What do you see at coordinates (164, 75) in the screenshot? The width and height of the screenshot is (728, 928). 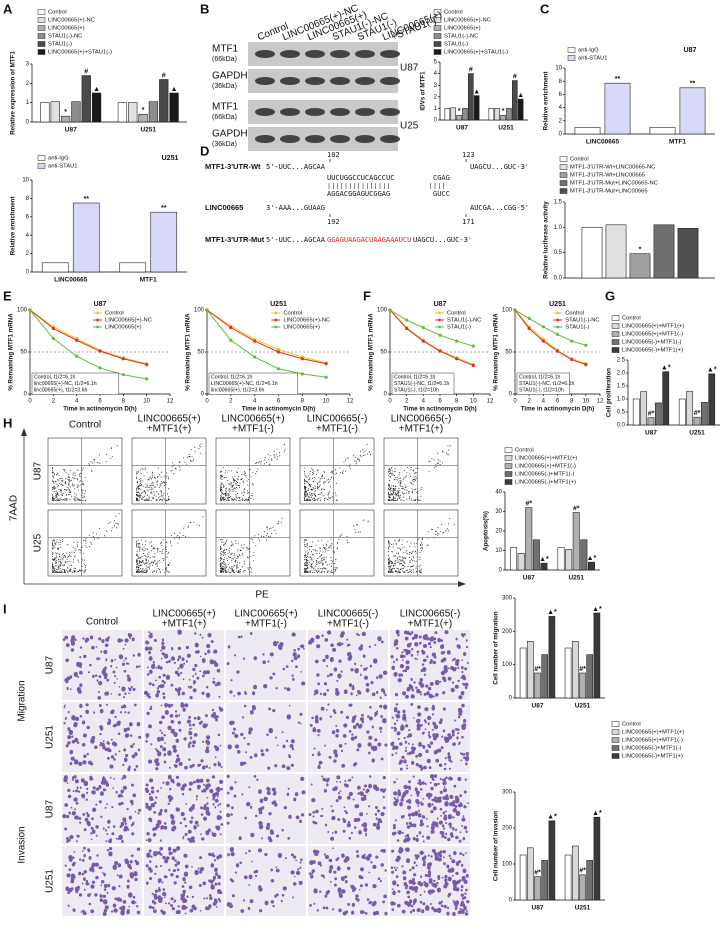 I see `significance-mark: #` at bounding box center [164, 75].